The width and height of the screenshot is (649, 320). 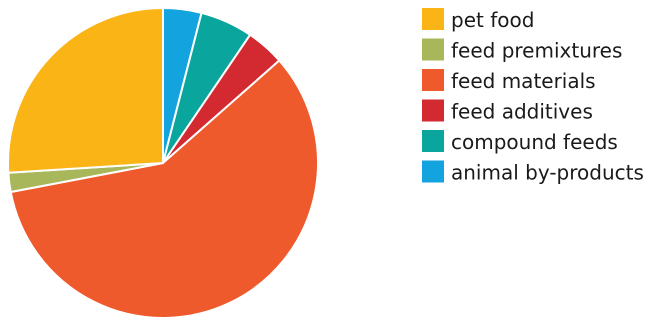 I want to click on legend-item: compound feeds, so click(x=520, y=142).